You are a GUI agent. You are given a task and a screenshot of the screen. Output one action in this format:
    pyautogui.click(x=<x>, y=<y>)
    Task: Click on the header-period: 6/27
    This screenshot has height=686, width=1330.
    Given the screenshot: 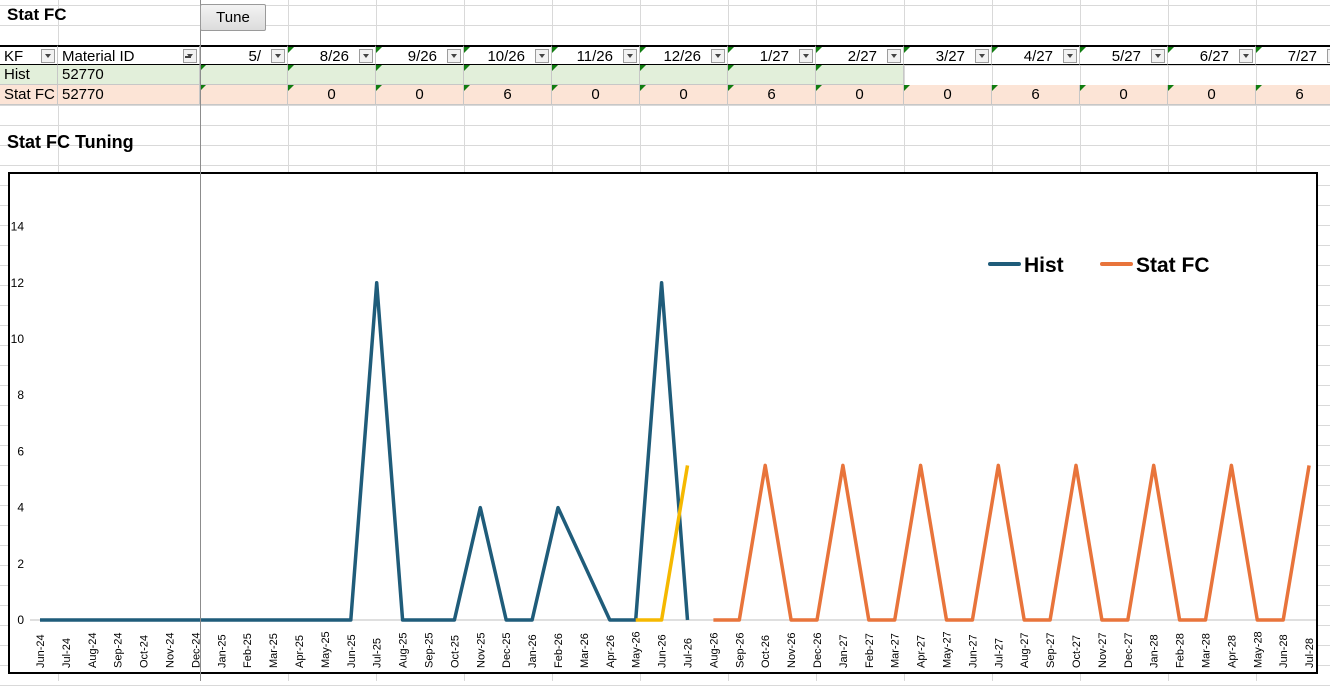 What is the action you would take?
    pyautogui.click(x=1212, y=55)
    